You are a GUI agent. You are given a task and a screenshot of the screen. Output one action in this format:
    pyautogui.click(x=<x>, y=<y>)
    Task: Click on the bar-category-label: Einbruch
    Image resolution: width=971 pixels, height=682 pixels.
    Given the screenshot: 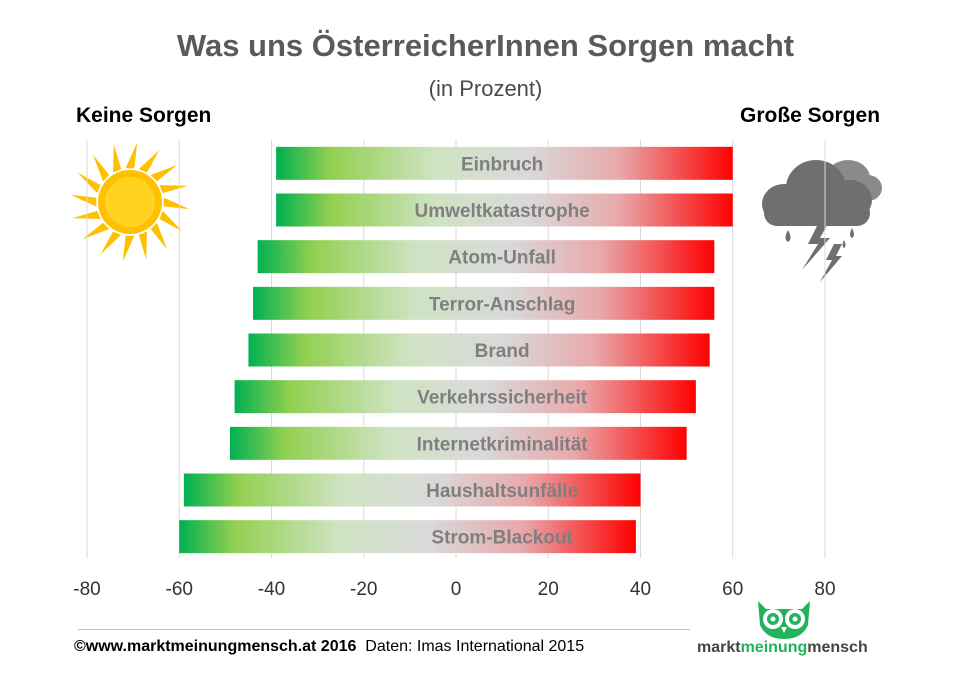 What is the action you would take?
    pyautogui.click(x=502, y=164)
    